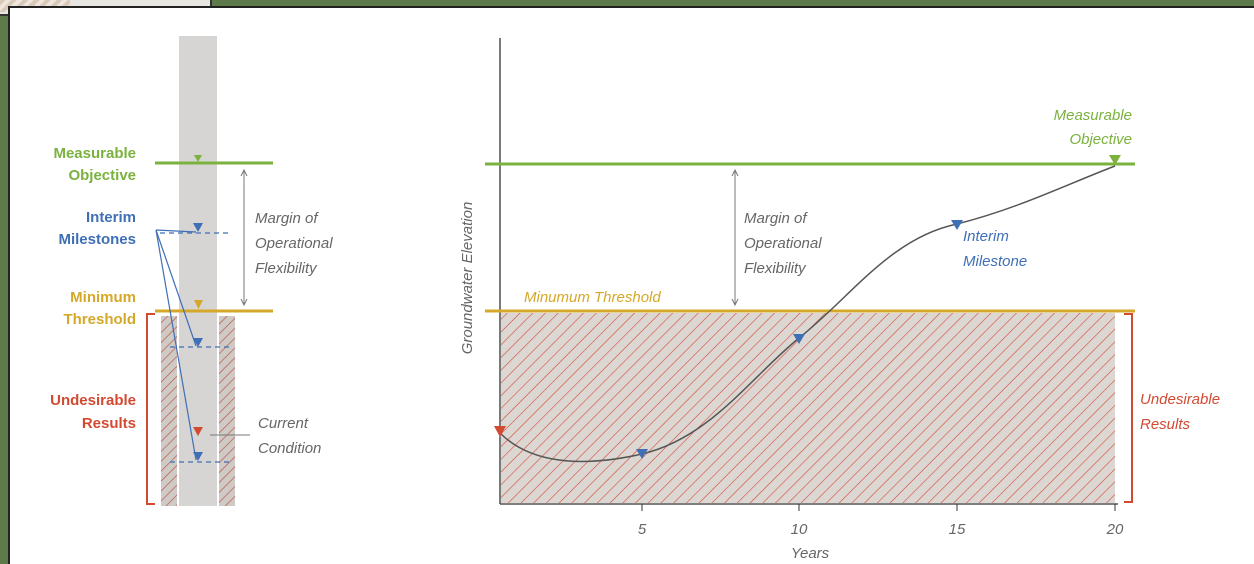 The width and height of the screenshot is (1254, 564). What do you see at coordinates (1093, 115) in the screenshot?
I see `right-label-objective-1: Measurable` at bounding box center [1093, 115].